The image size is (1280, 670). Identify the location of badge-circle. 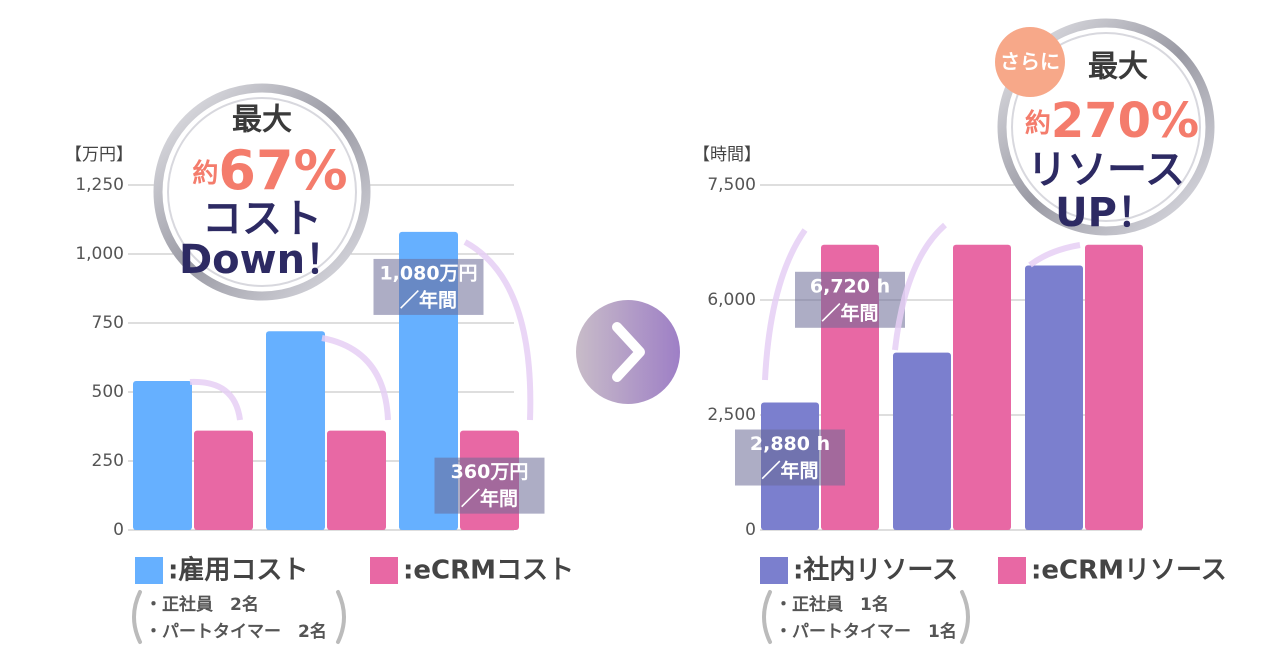
(262, 192).